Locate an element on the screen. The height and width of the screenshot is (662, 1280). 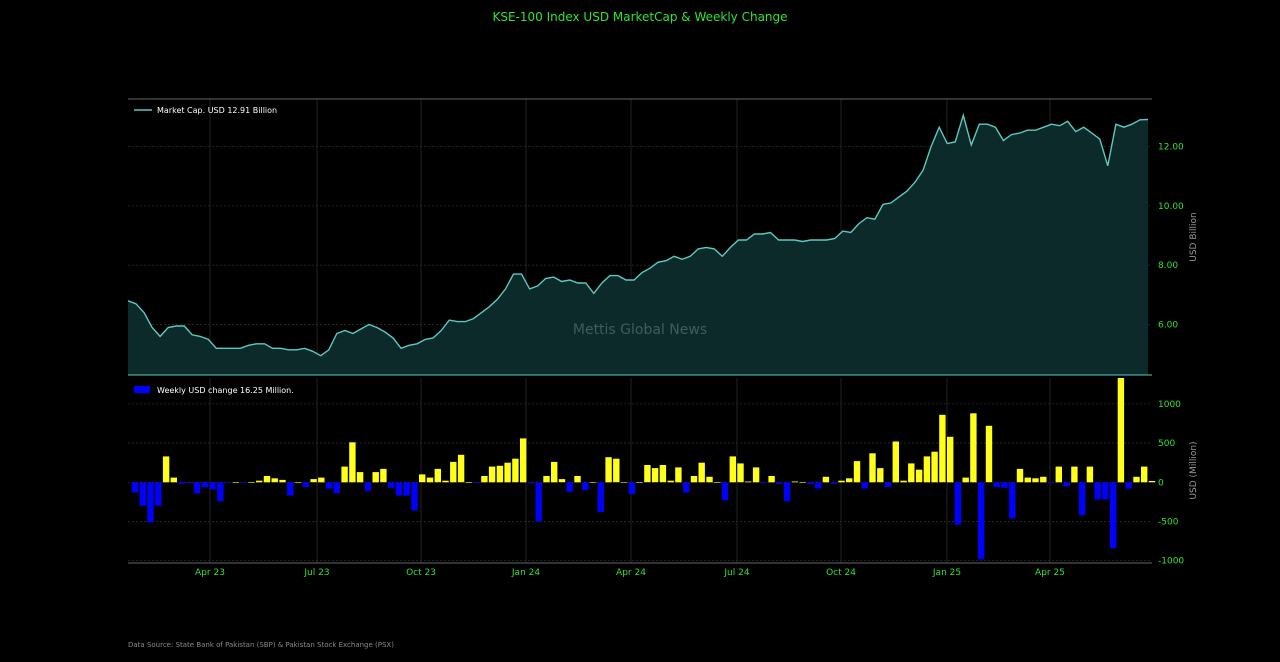
y-tick-label-bottom: -500 is located at coordinates (1168, 522).